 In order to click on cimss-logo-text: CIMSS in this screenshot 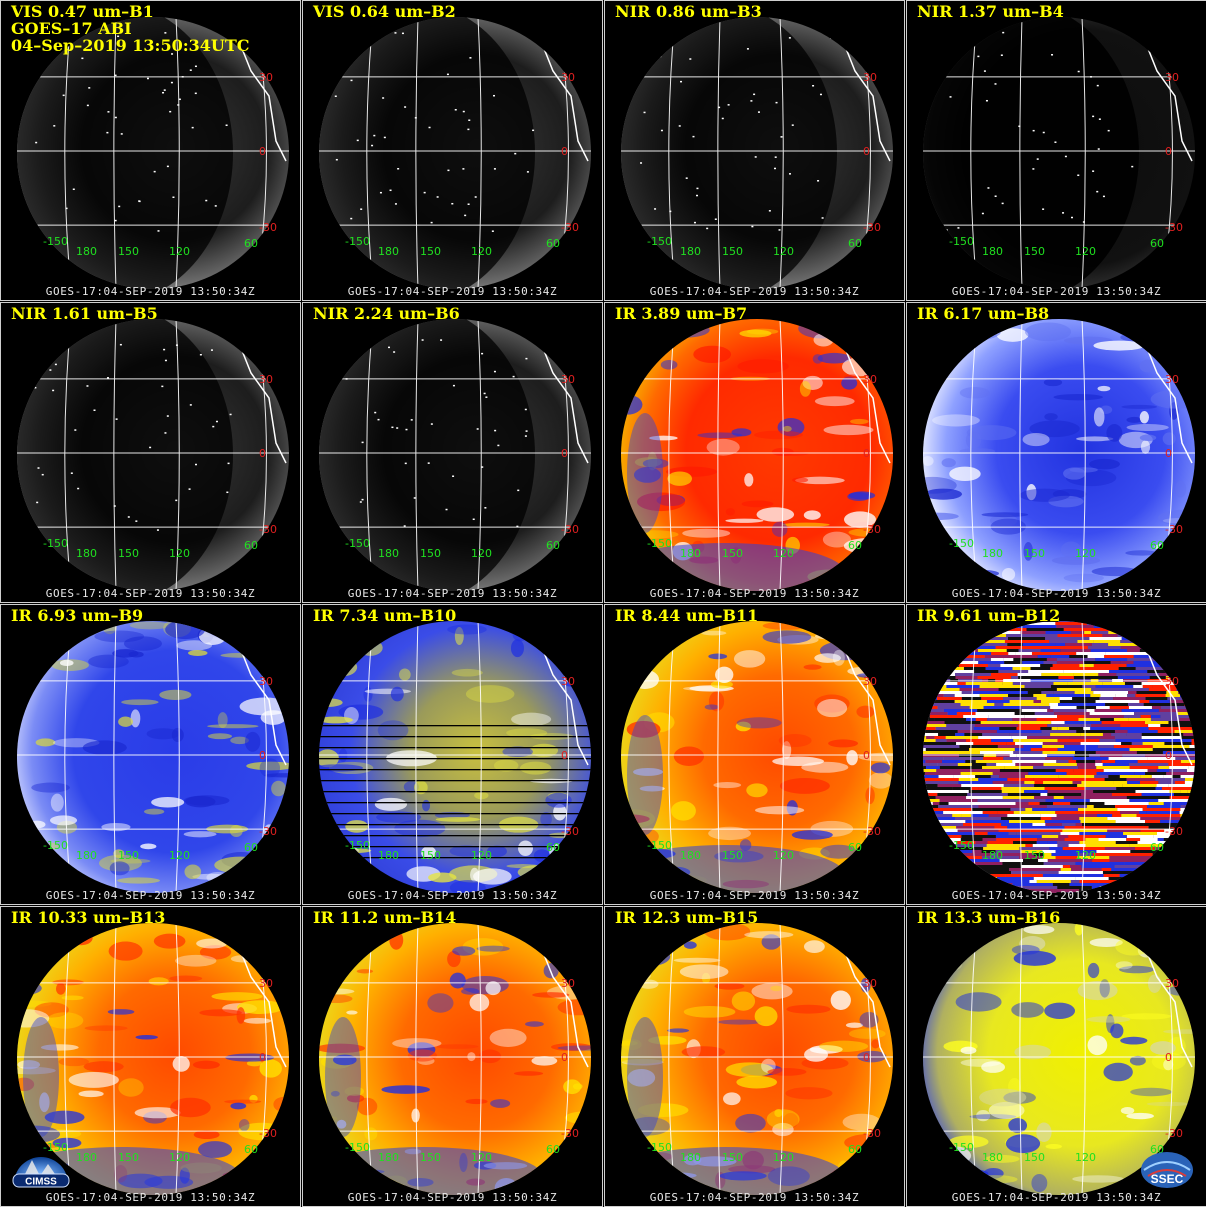, I will do `click(41, 1182)`.